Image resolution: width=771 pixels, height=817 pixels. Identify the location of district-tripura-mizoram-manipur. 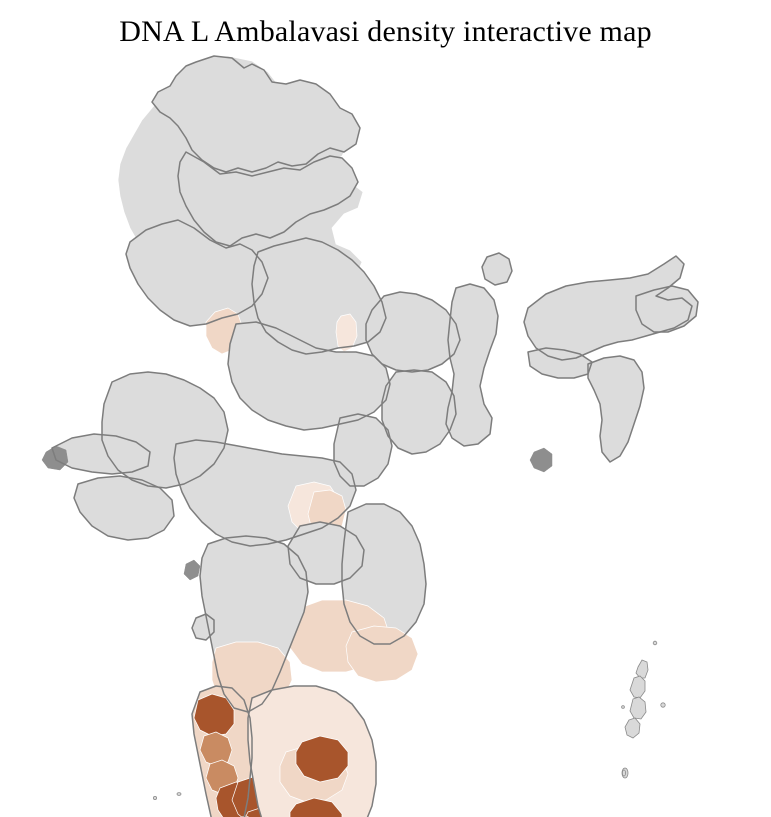
(616, 409).